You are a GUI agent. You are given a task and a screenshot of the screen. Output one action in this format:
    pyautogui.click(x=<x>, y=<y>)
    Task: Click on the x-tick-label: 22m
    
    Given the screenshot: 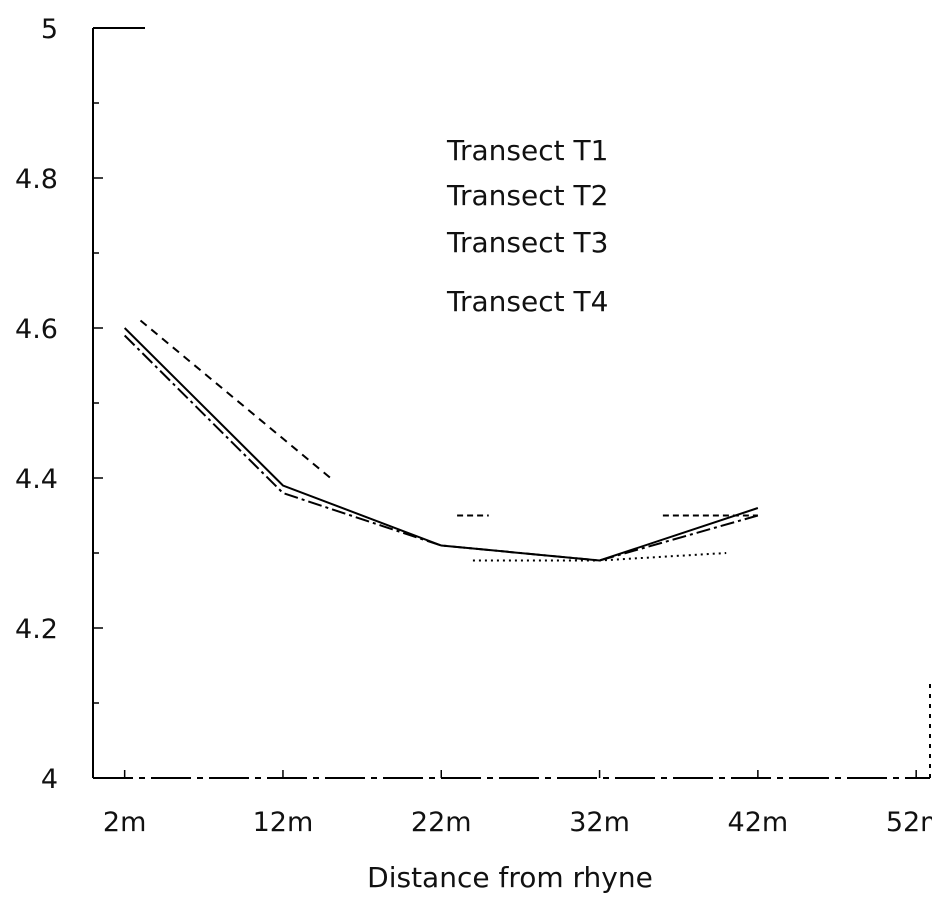 What is the action you would take?
    pyautogui.click(x=441, y=822)
    